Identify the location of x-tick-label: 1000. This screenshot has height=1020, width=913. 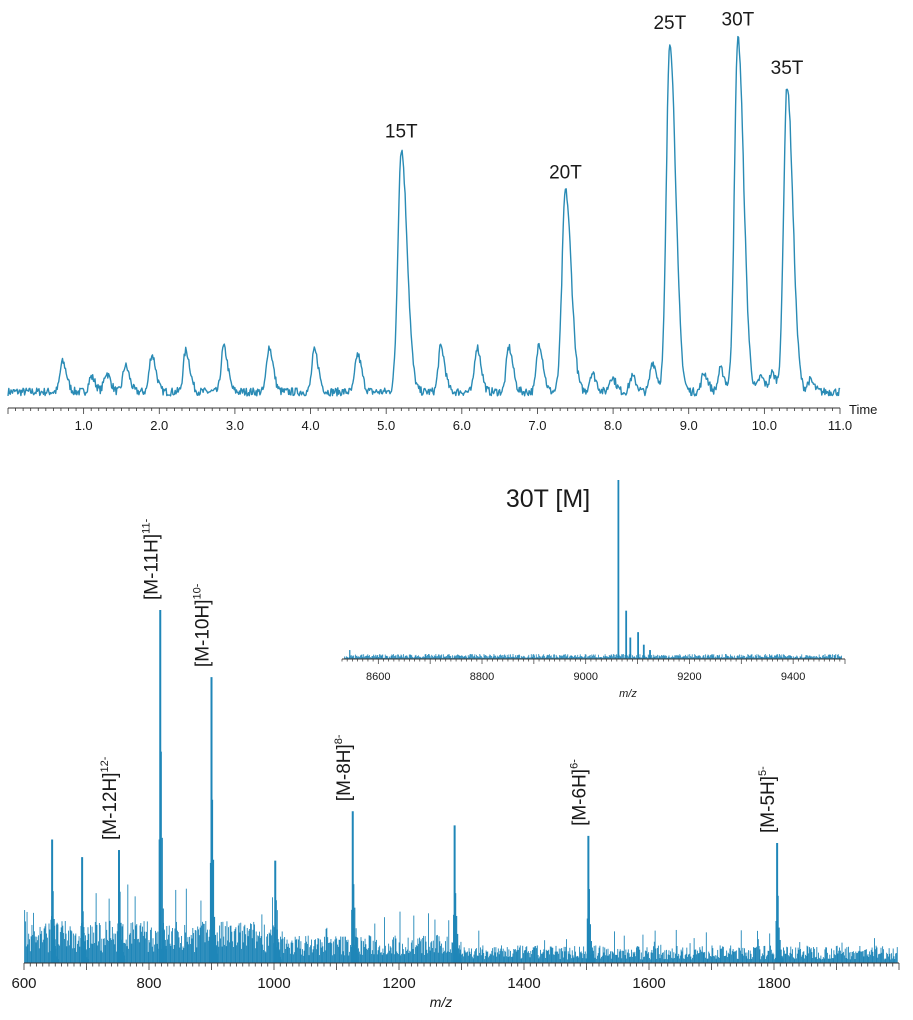
(273, 983).